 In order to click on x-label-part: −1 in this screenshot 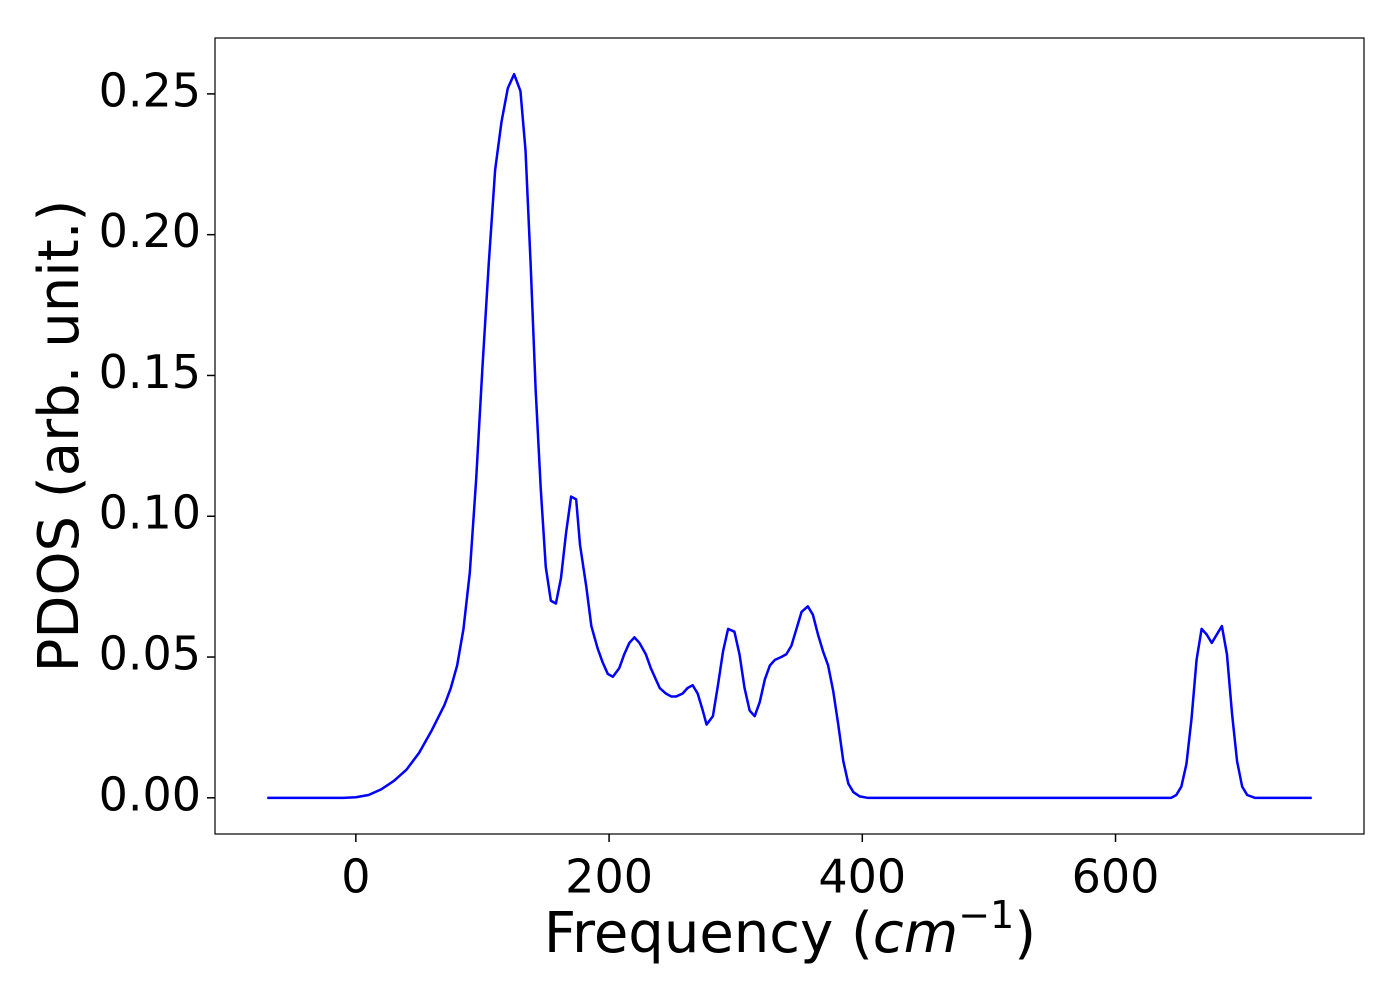, I will do `click(986, 915)`.